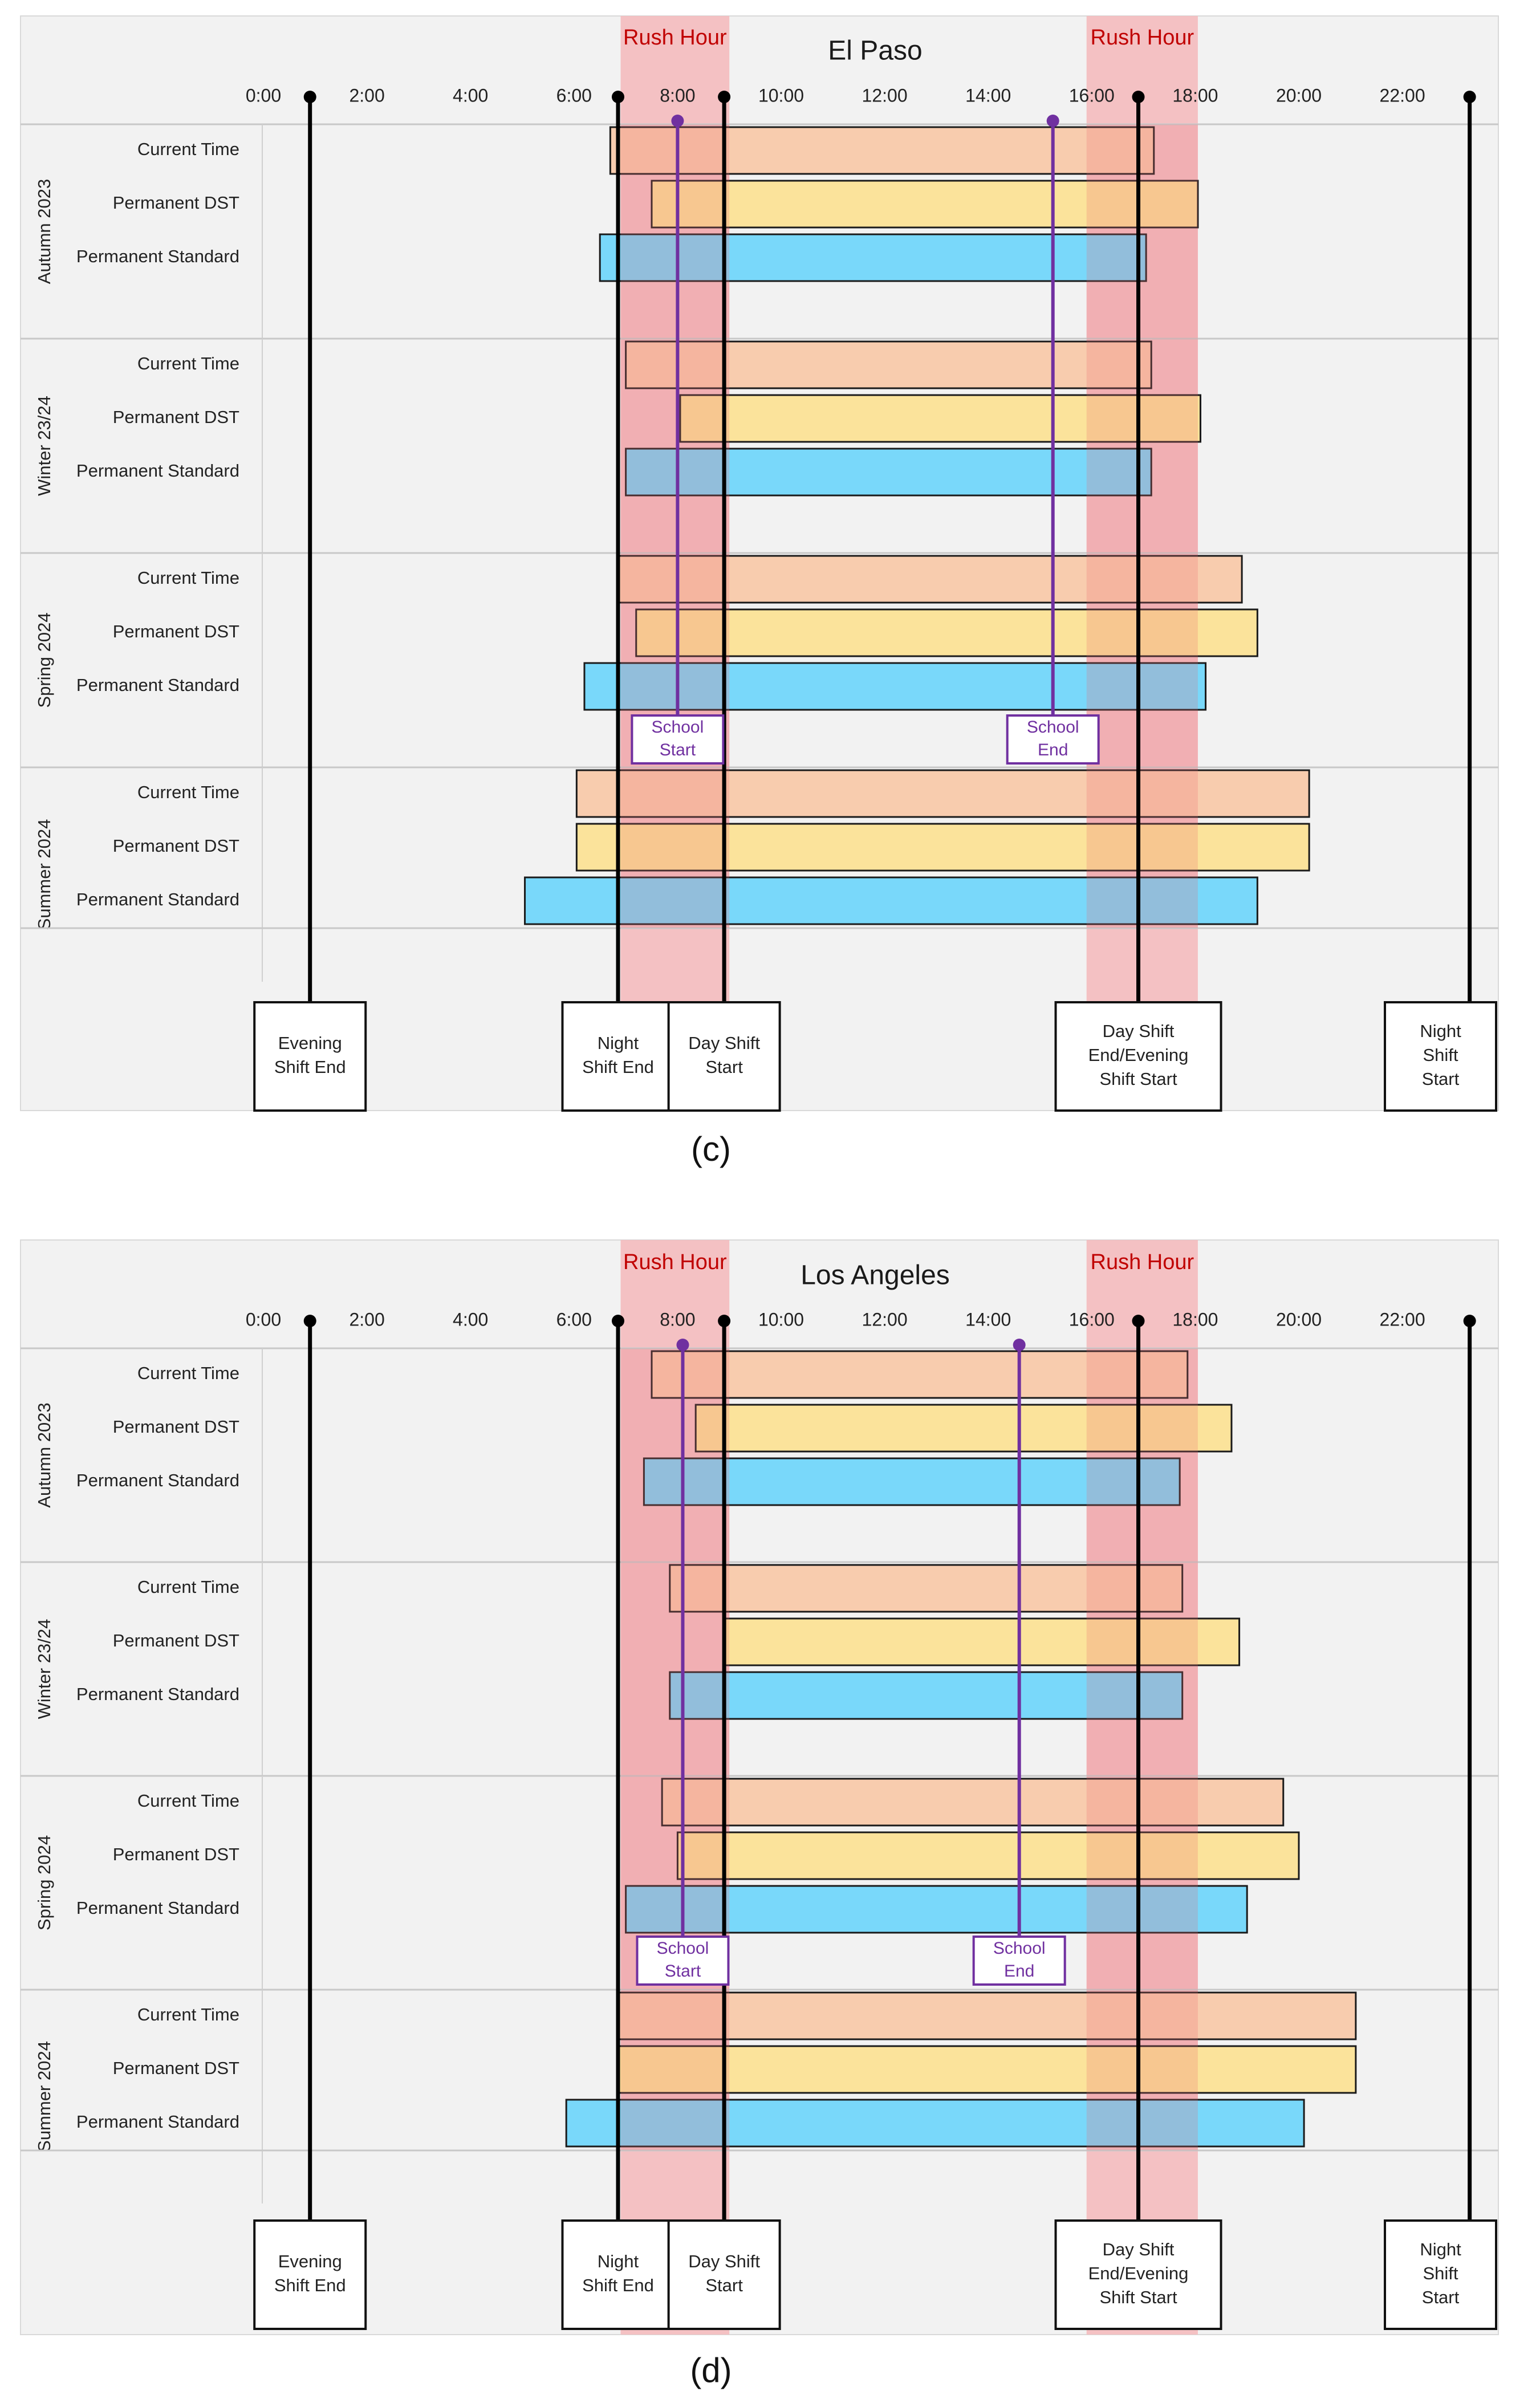 The width and height of the screenshot is (1540, 2407). What do you see at coordinates (44, 1669) in the screenshot?
I see `season-label: Winter 23/24` at bounding box center [44, 1669].